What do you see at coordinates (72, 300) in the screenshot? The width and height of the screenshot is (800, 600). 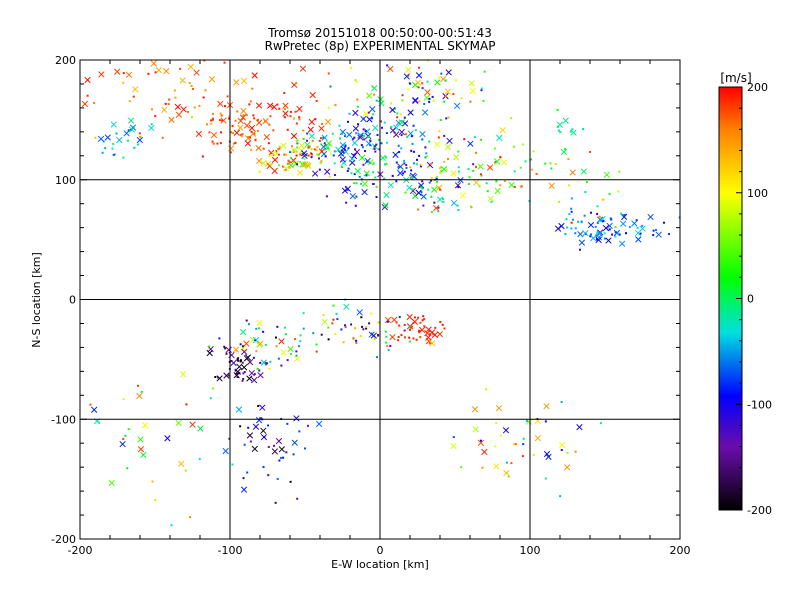 I see `y-tick-label: 0` at bounding box center [72, 300].